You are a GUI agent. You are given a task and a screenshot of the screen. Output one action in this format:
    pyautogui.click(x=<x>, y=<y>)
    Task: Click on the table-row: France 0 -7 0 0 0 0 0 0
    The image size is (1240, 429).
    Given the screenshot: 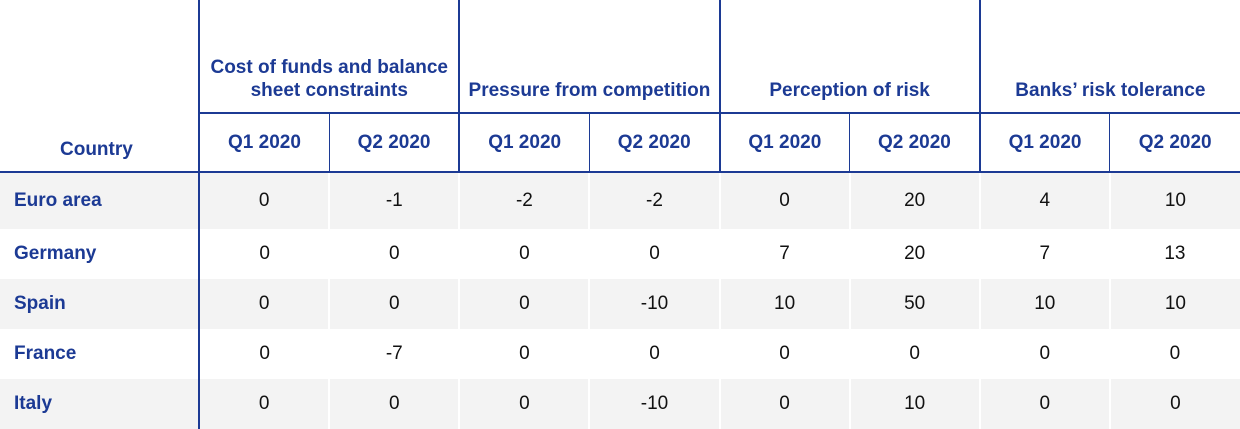 What is the action you would take?
    pyautogui.click(x=620, y=354)
    